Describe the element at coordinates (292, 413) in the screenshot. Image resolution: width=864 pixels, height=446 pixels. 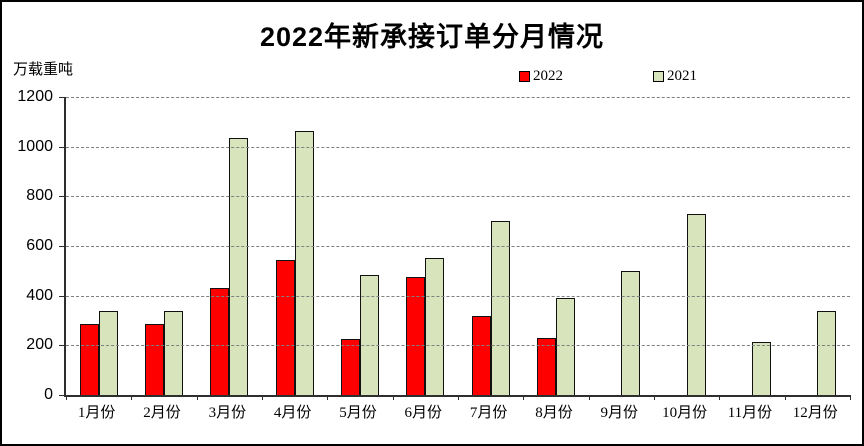
I see `x-tick-label-4月份: 4月份` at that location.